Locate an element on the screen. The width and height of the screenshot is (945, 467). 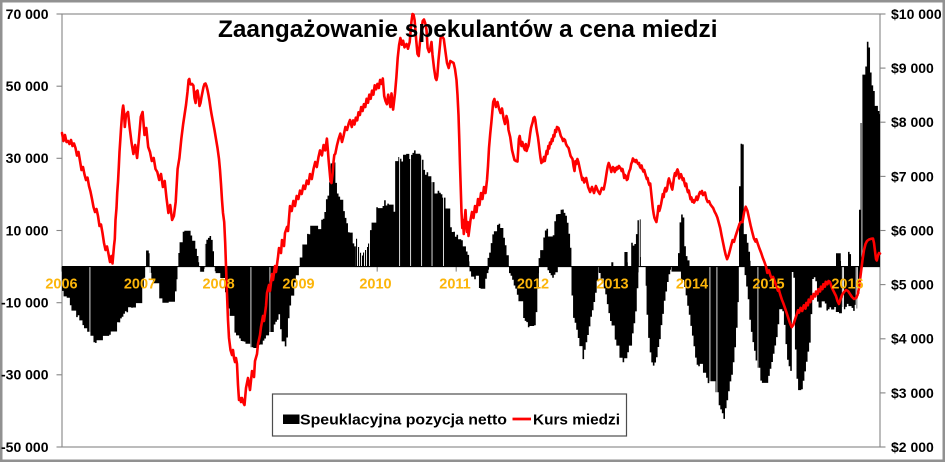
svg-text: 2009 is located at coordinates (298, 285).